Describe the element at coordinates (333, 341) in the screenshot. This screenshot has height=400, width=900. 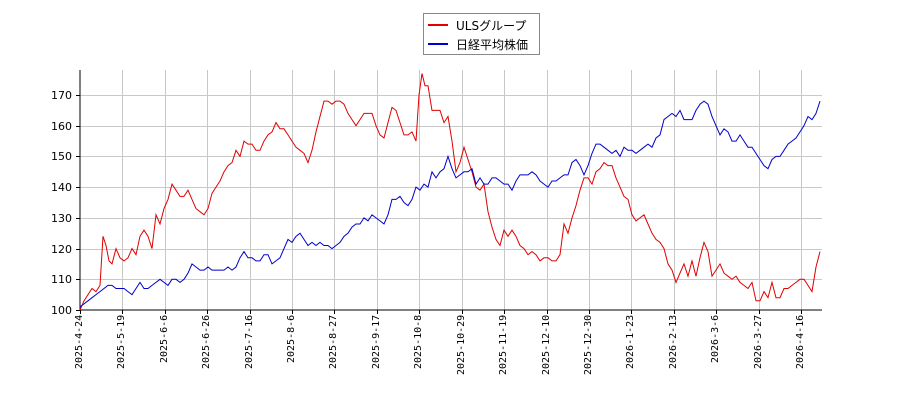
I see `x-tick-label: 2025-8-27` at that location.